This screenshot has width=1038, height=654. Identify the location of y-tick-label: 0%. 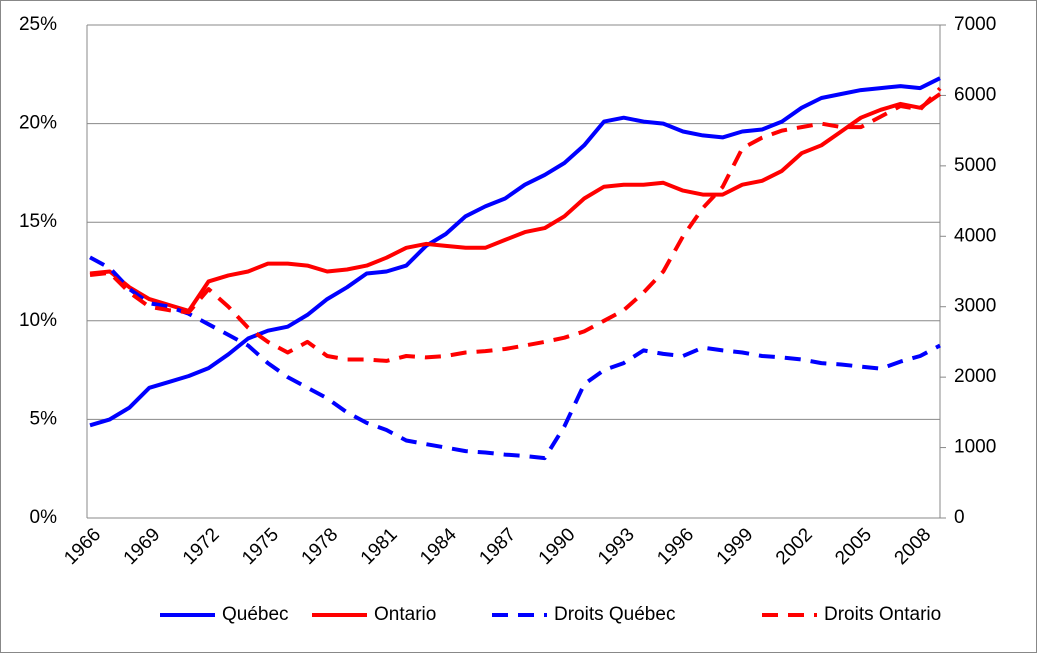
(44, 517).